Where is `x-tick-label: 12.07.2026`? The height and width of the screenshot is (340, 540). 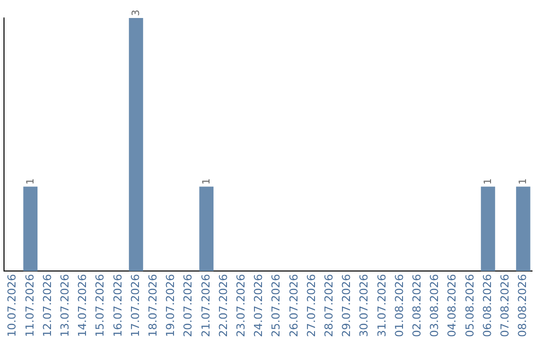
x-tick-label: 12.07.2026 is located at coordinates (47, 306).